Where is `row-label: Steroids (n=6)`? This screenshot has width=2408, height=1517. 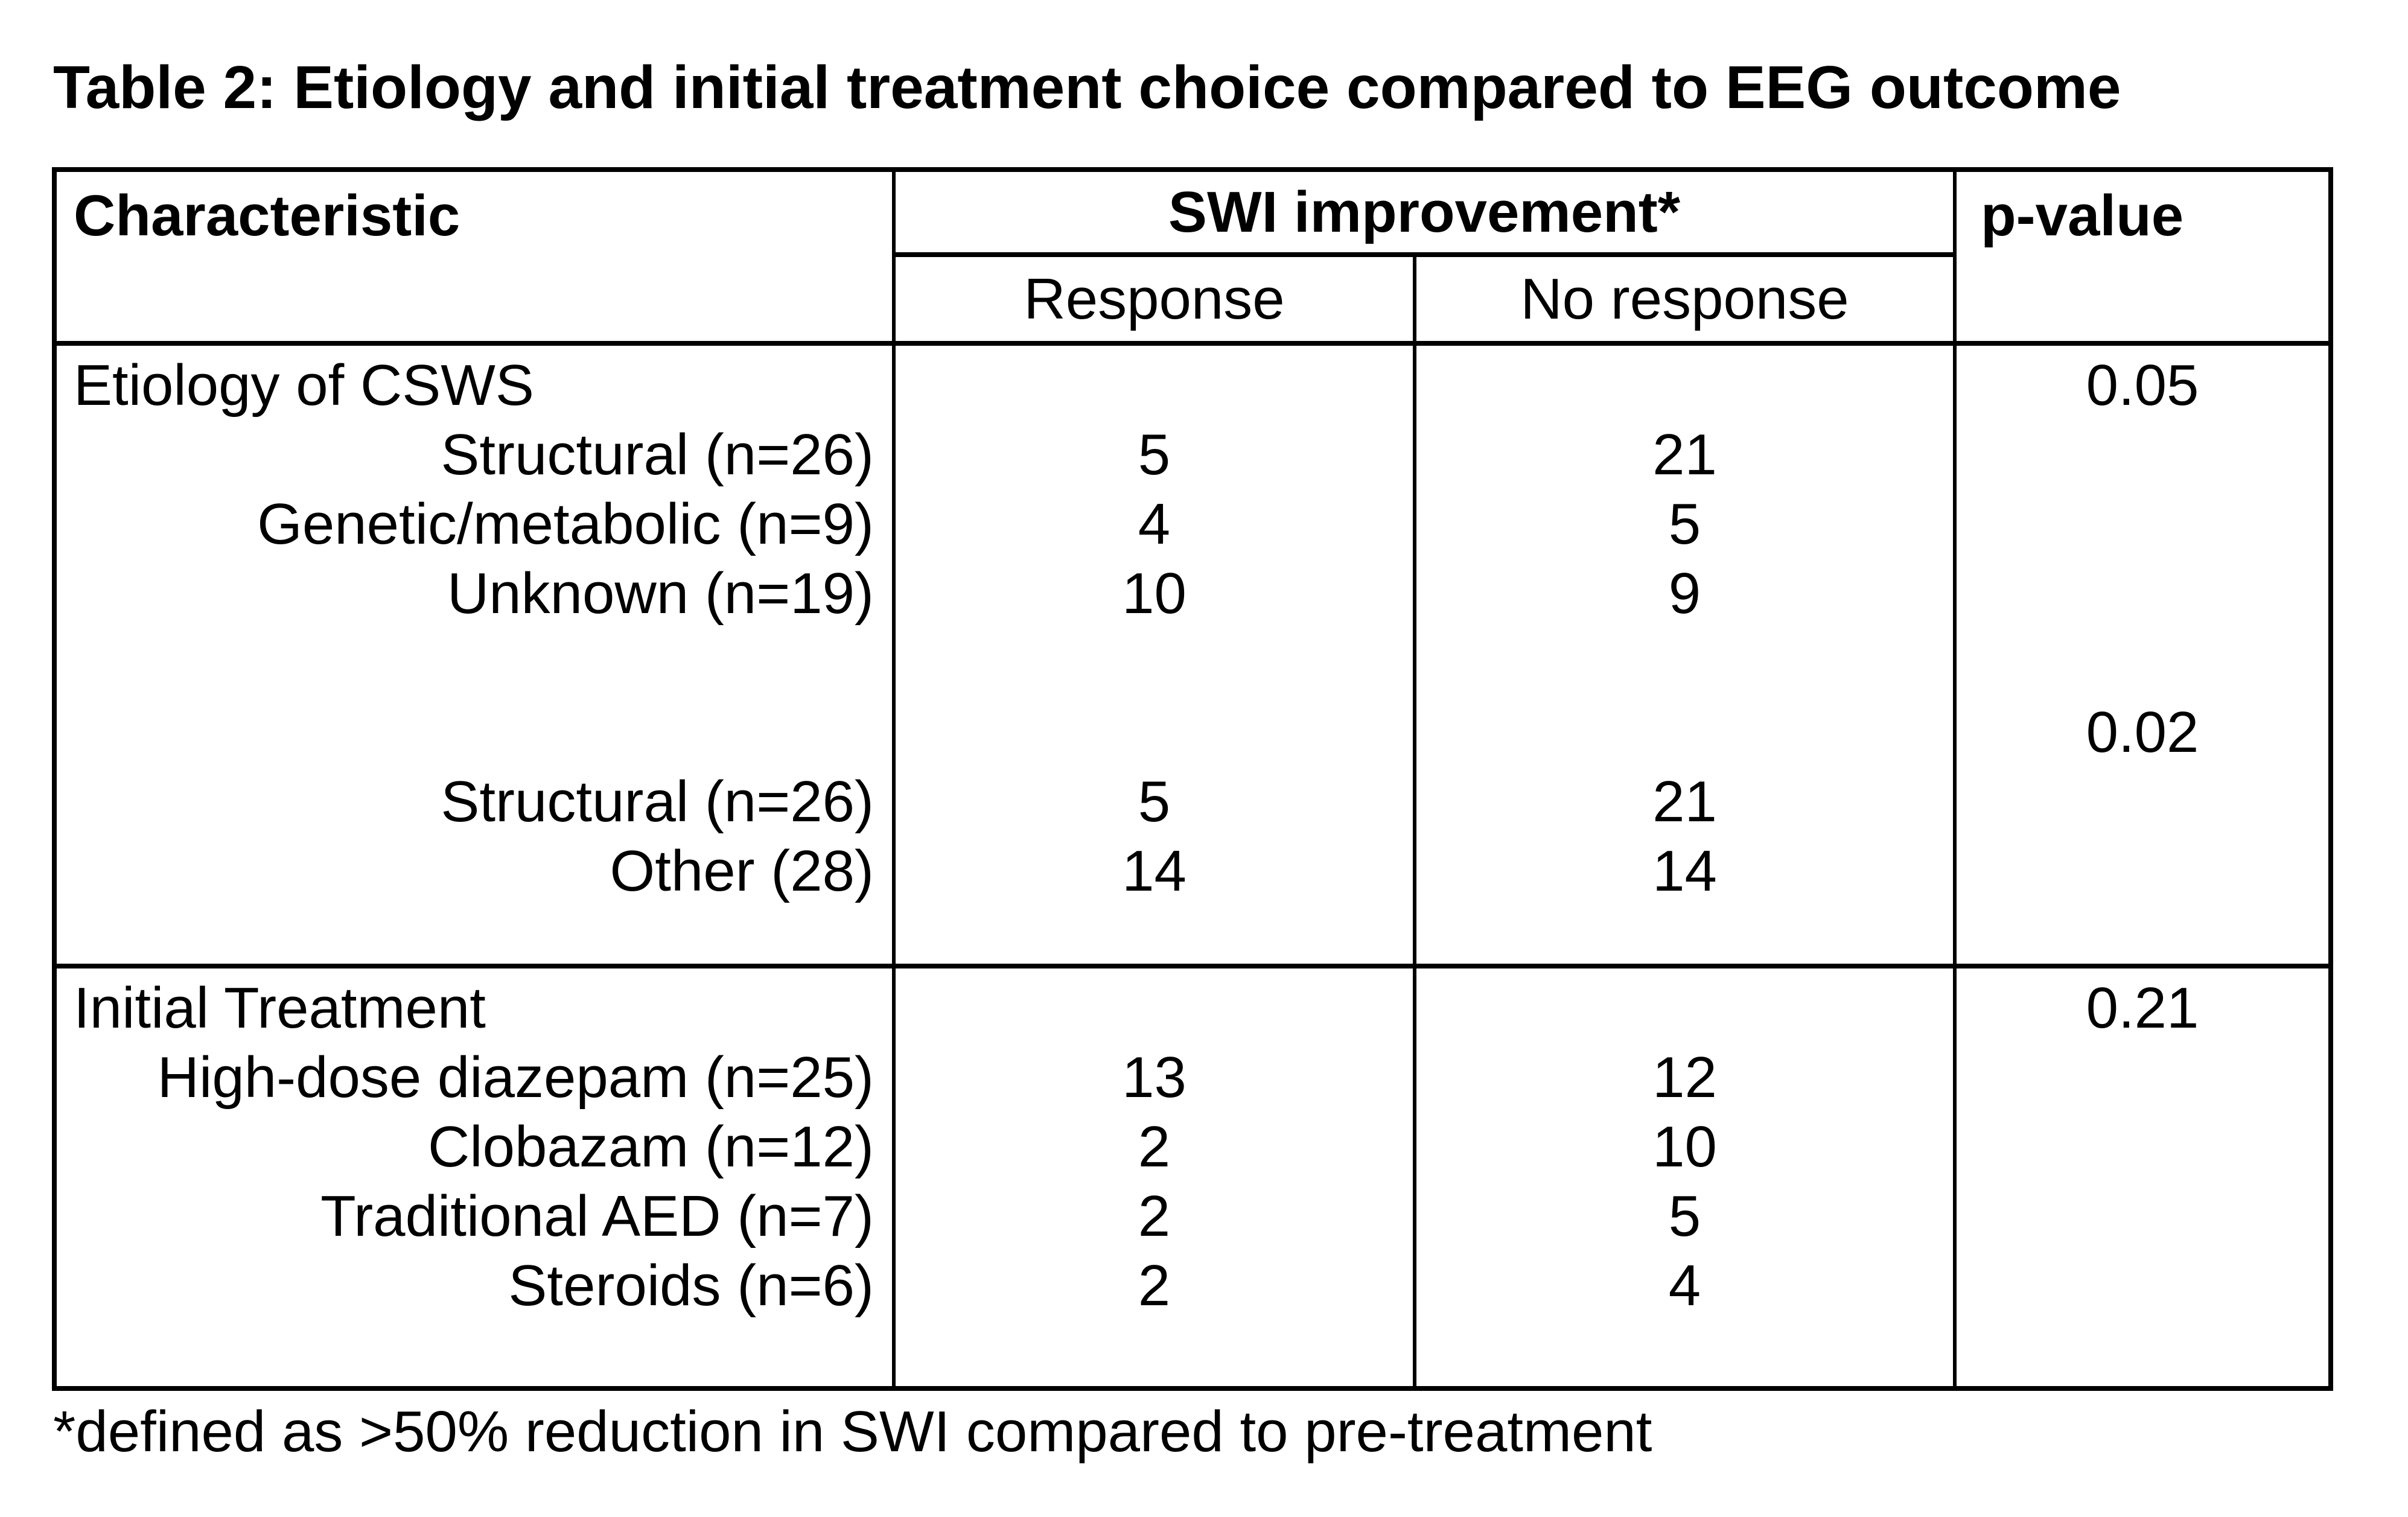
row-label: Steroids (n=6) is located at coordinates (691, 1285).